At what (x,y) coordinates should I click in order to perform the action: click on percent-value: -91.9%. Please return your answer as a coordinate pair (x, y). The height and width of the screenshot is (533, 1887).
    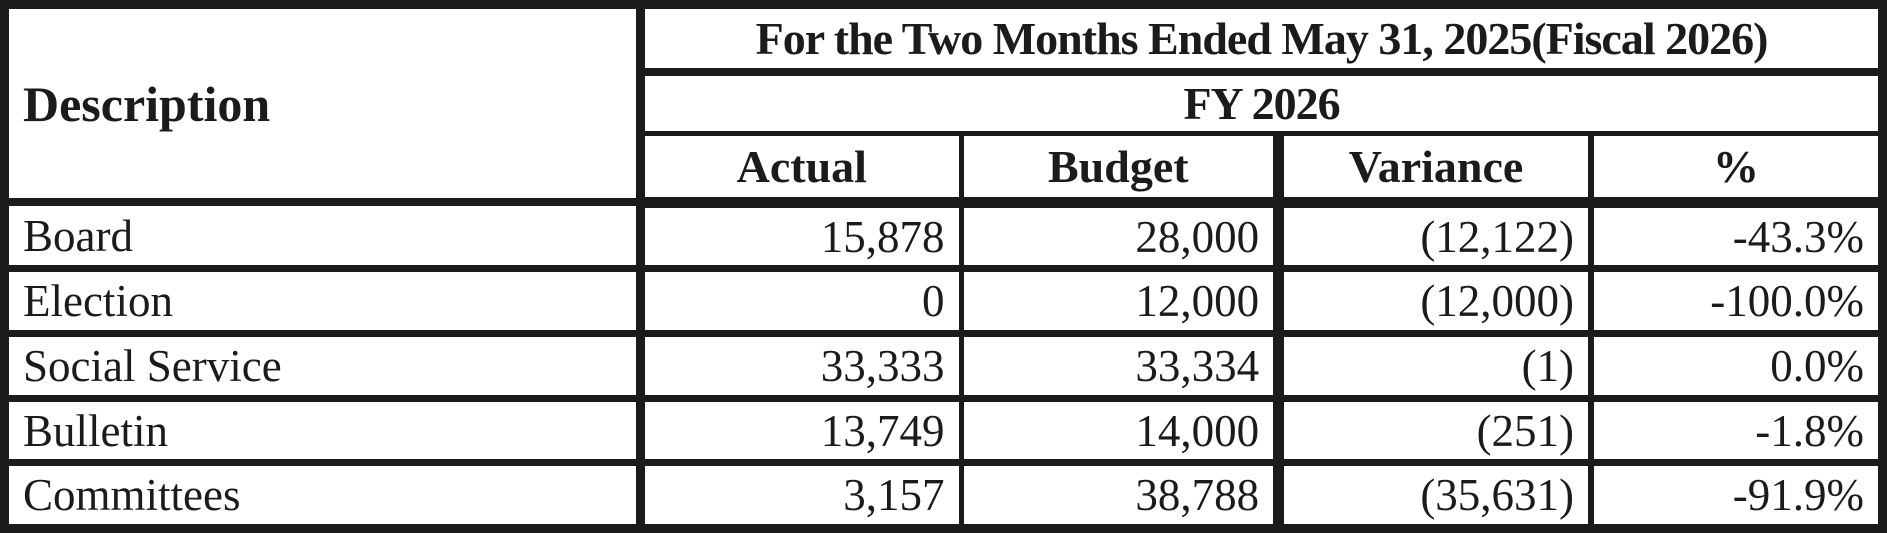
    Looking at the image, I should click on (1798, 495).